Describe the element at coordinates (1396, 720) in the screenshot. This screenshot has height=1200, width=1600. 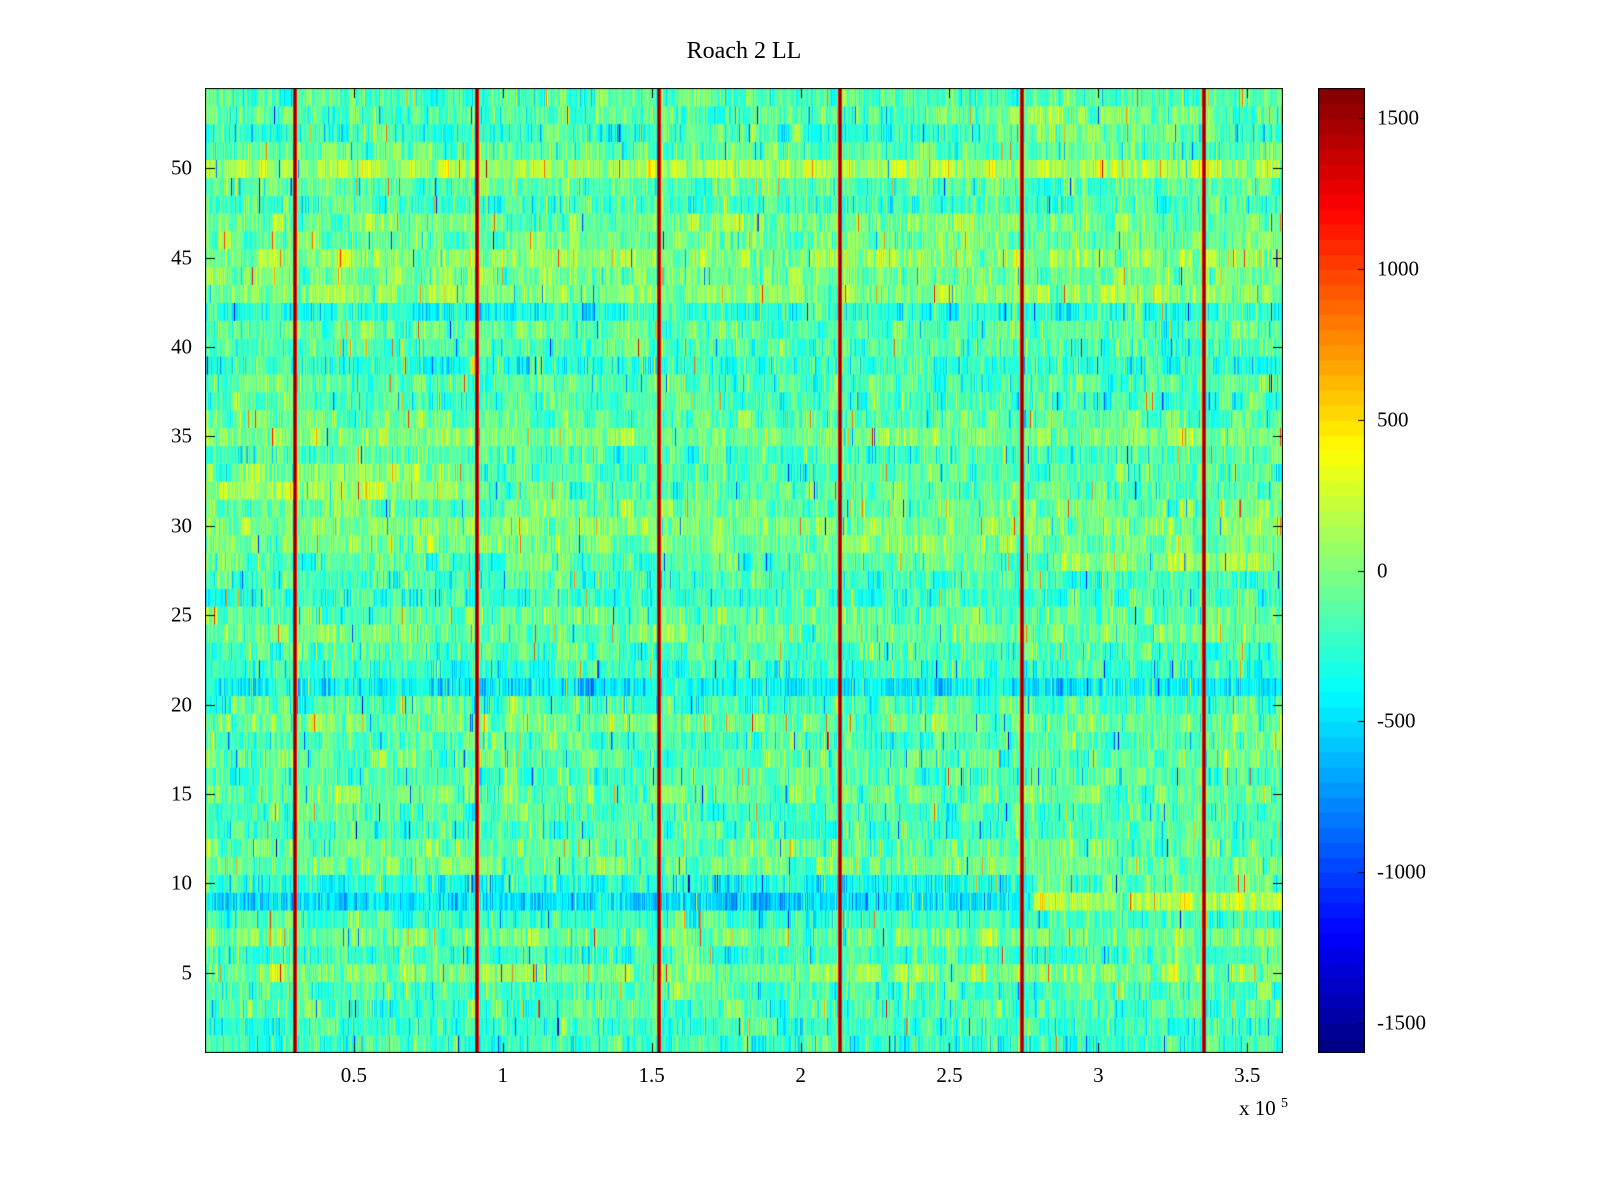
I see `colorbar-tick-label: -500` at that location.